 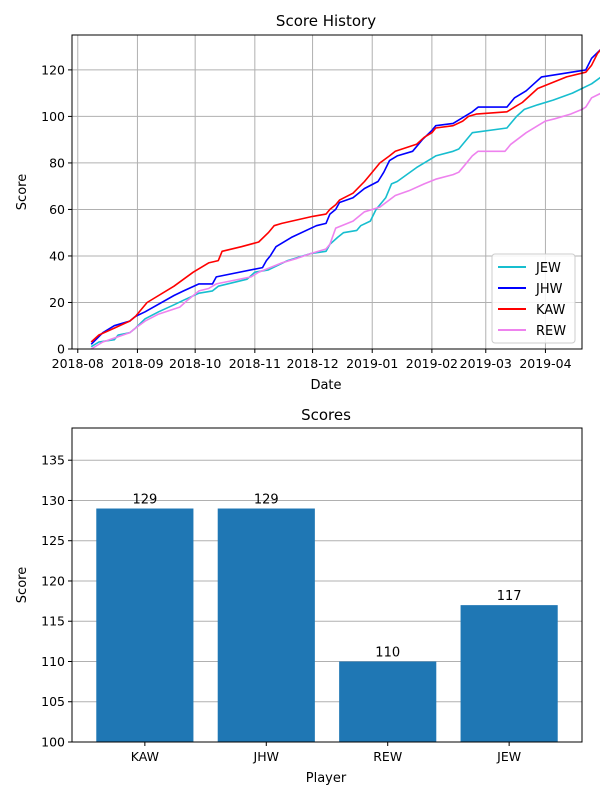 What do you see at coordinates (53, 580) in the screenshot?
I see `scores-y-tick-label: 120` at bounding box center [53, 580].